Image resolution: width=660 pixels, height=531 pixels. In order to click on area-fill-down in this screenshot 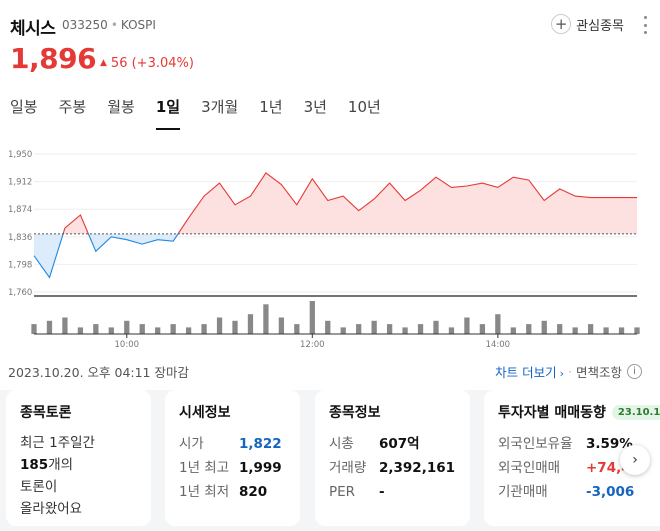, I will do `click(133, 242)`.